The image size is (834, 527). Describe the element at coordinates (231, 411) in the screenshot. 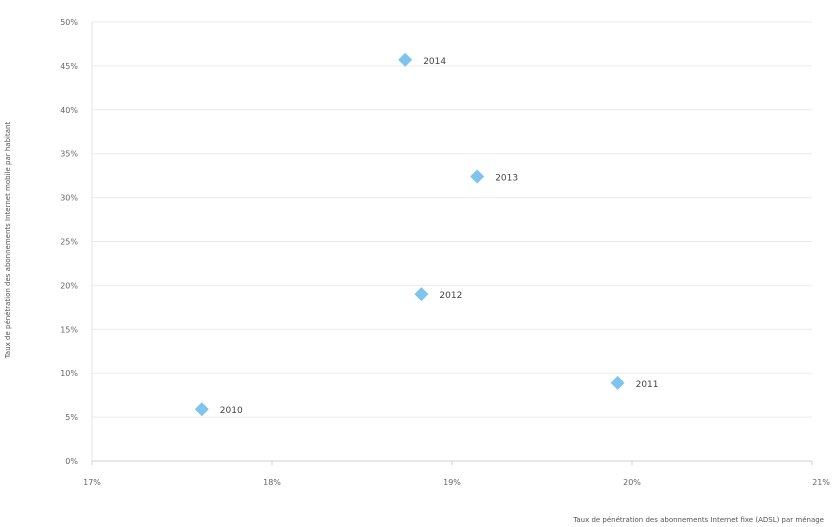

I see `point-label-2010: 2010` at that location.